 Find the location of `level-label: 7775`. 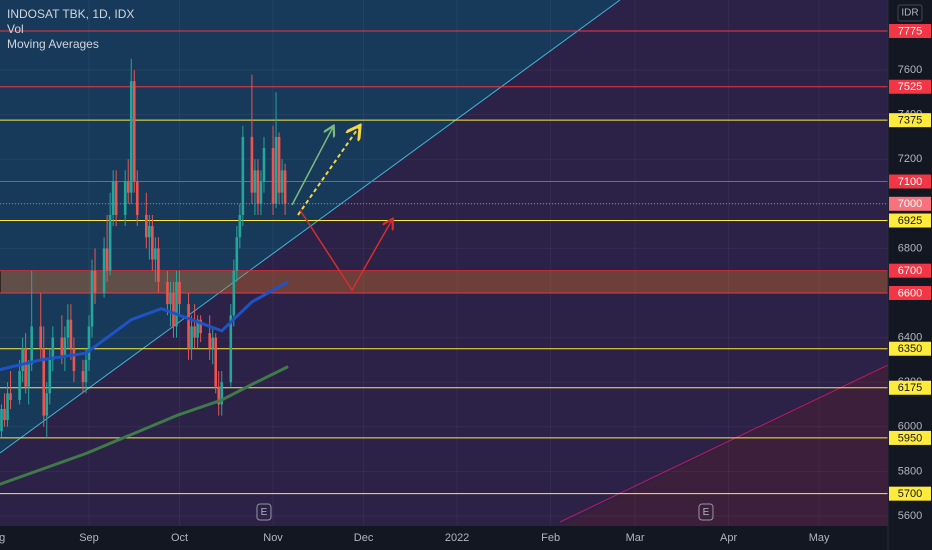

level-label: 7775 is located at coordinates (910, 31).